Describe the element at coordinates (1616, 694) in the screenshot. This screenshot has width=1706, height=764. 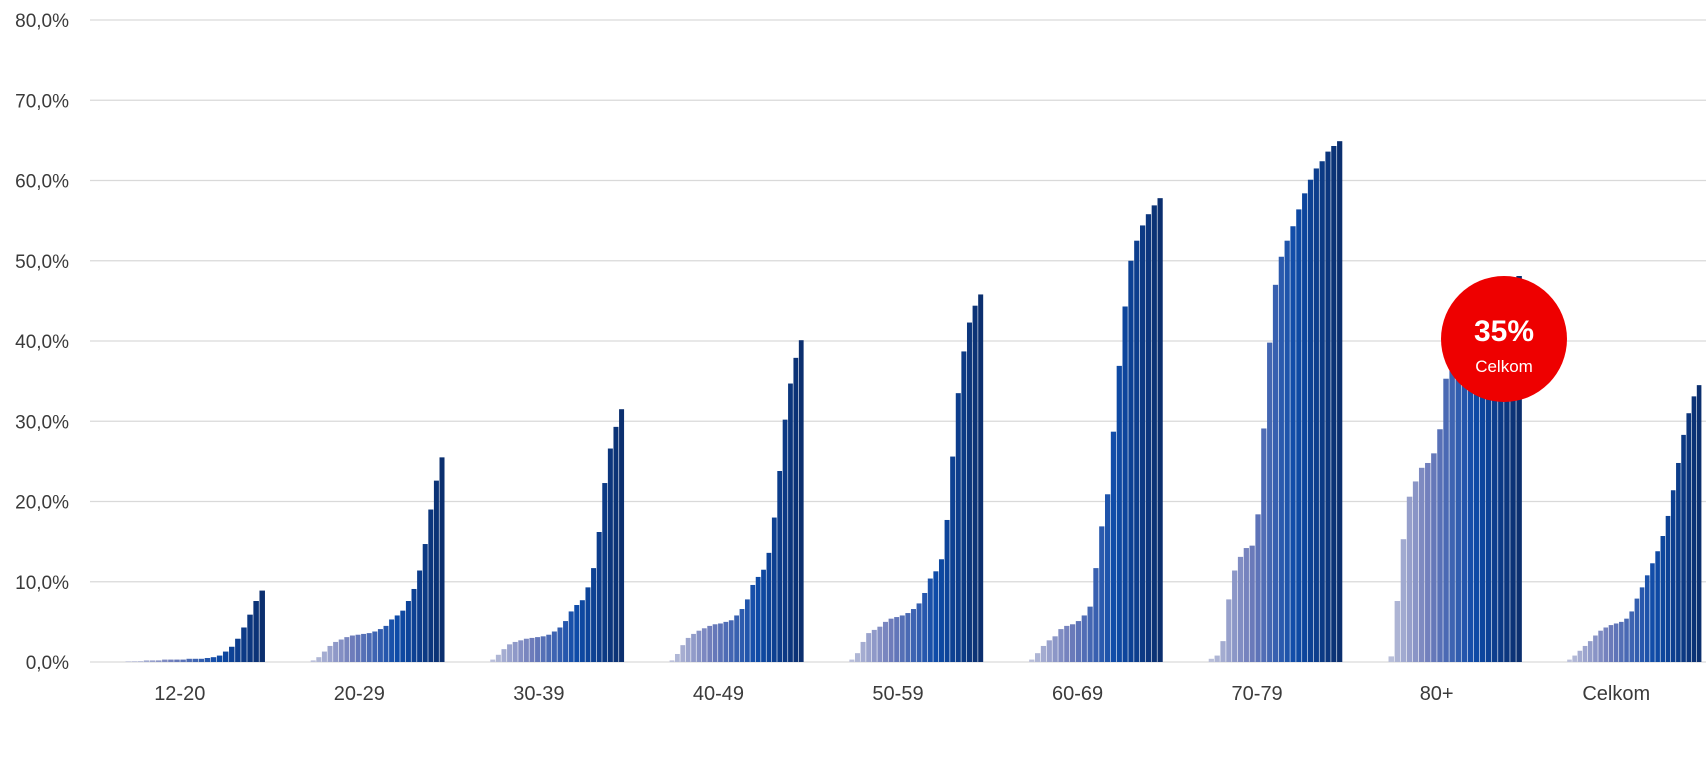
I see `x-tick-label: Celkom` at that location.